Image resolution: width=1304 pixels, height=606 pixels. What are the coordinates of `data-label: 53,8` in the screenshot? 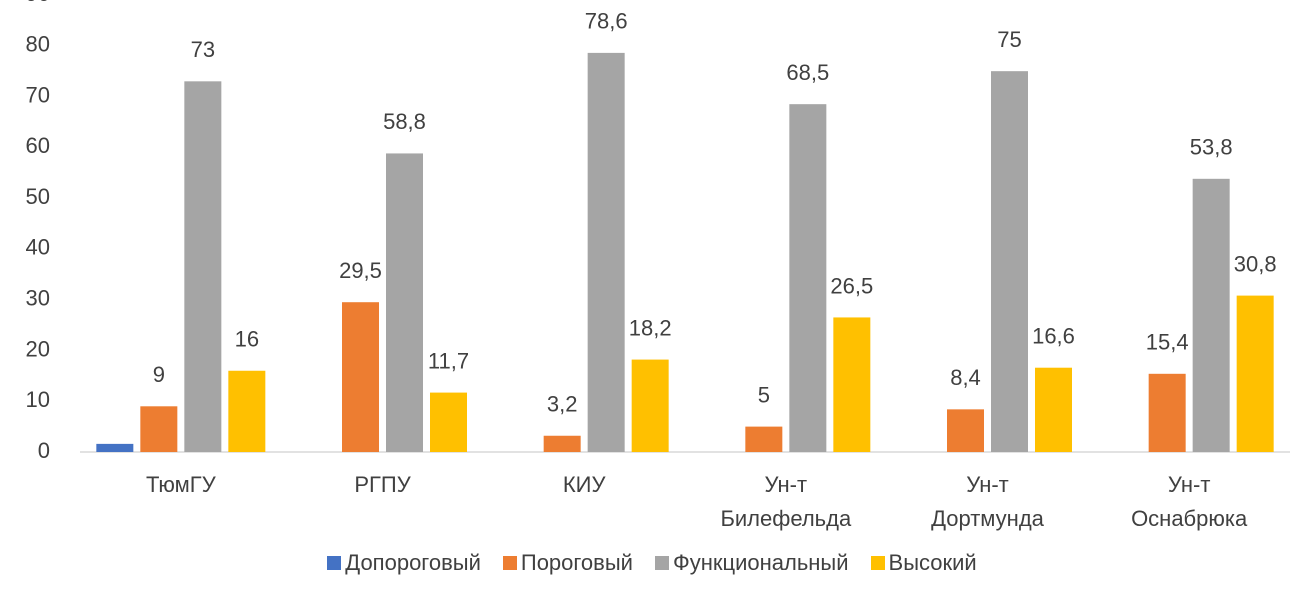 It's located at (1211, 147).